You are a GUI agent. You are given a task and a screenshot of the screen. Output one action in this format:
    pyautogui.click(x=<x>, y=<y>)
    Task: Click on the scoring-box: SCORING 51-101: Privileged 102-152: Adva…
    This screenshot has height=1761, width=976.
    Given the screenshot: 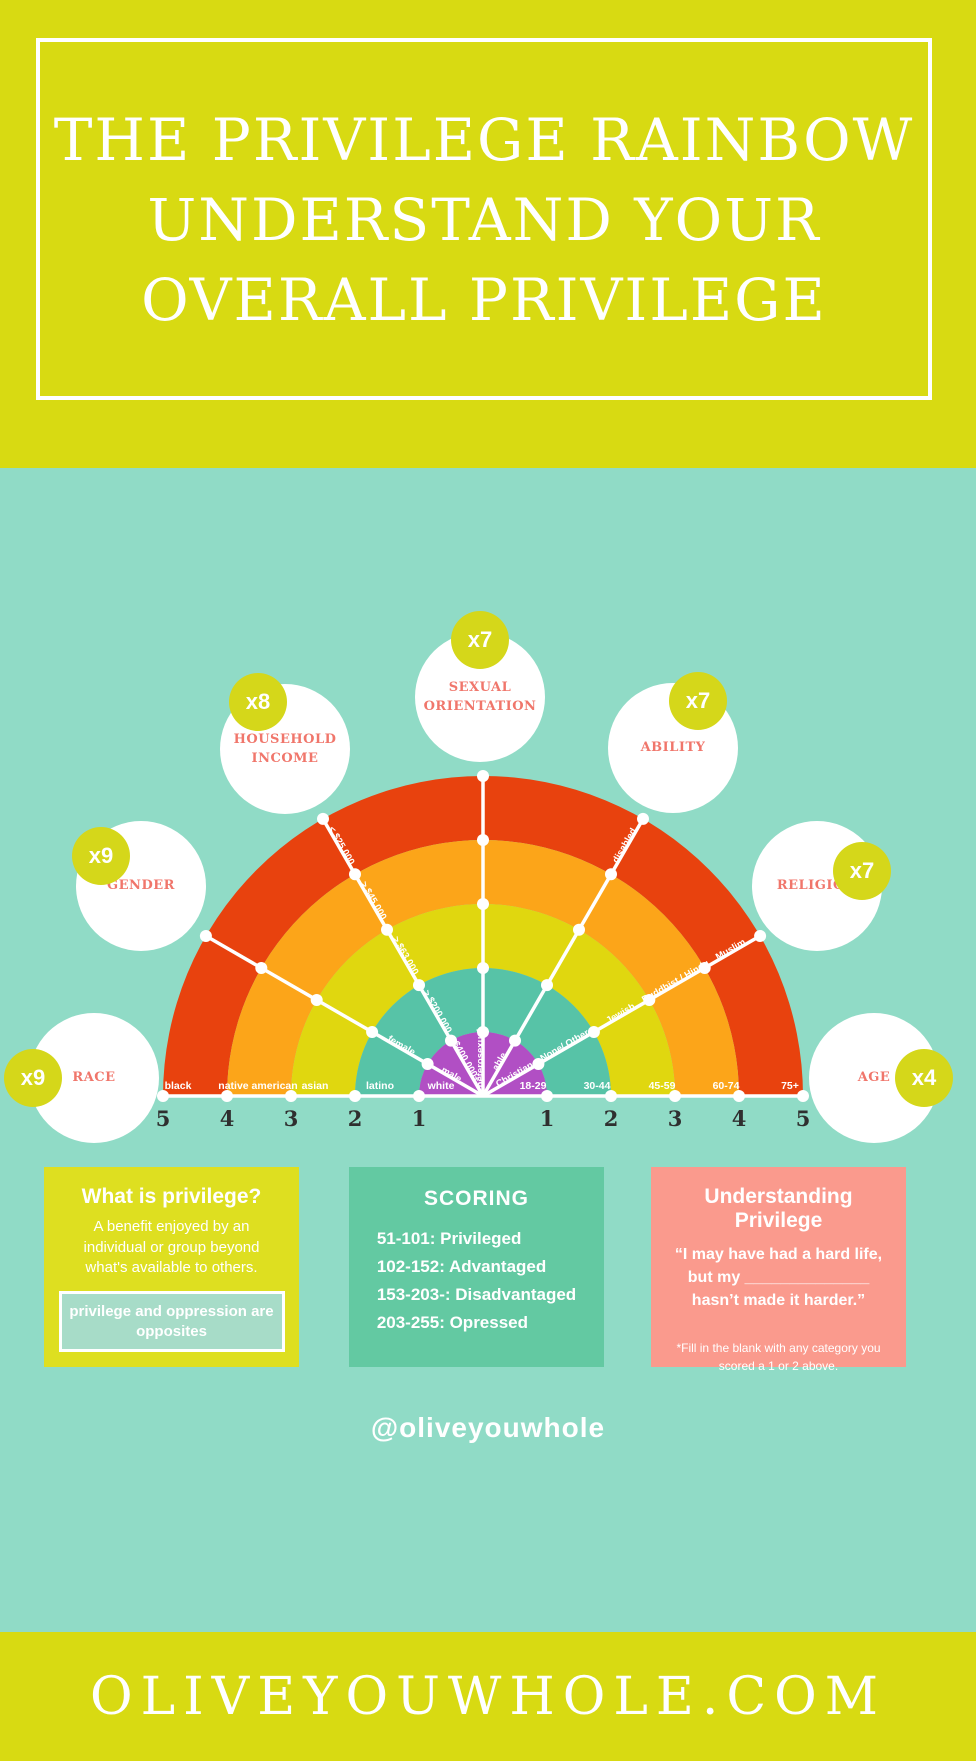 What is the action you would take?
    pyautogui.click(x=476, y=1267)
    